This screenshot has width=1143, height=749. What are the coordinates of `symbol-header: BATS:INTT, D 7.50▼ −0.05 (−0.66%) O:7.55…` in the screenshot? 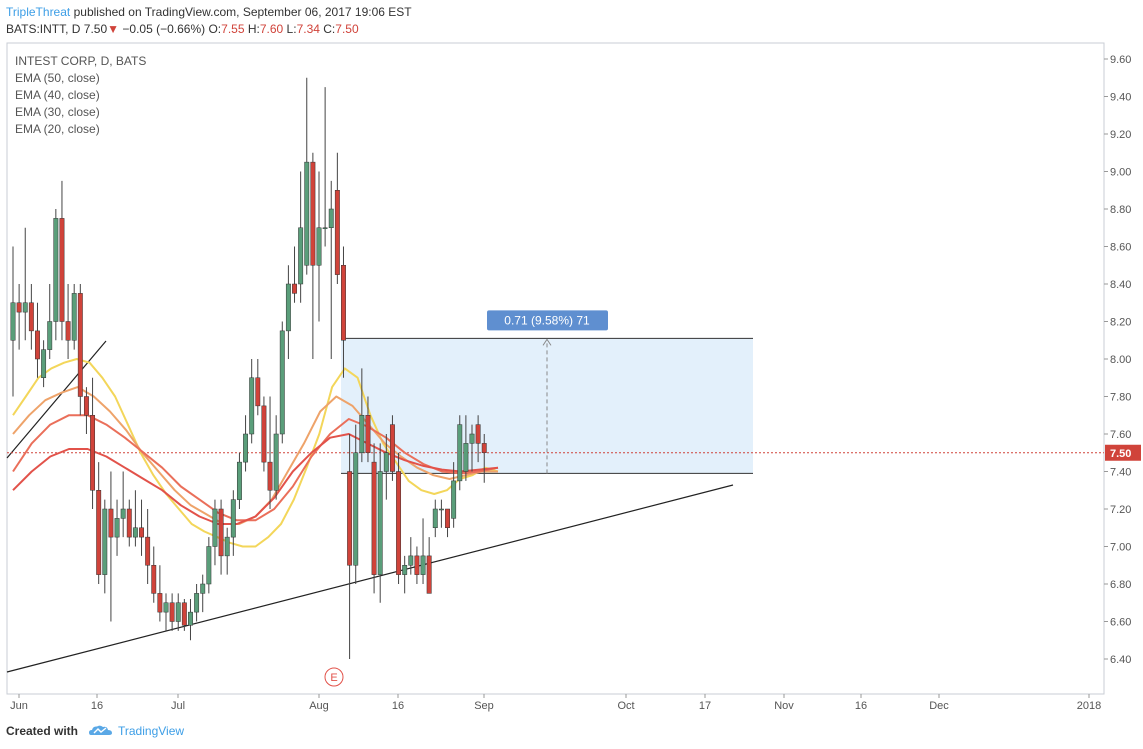 It's located at (182, 29).